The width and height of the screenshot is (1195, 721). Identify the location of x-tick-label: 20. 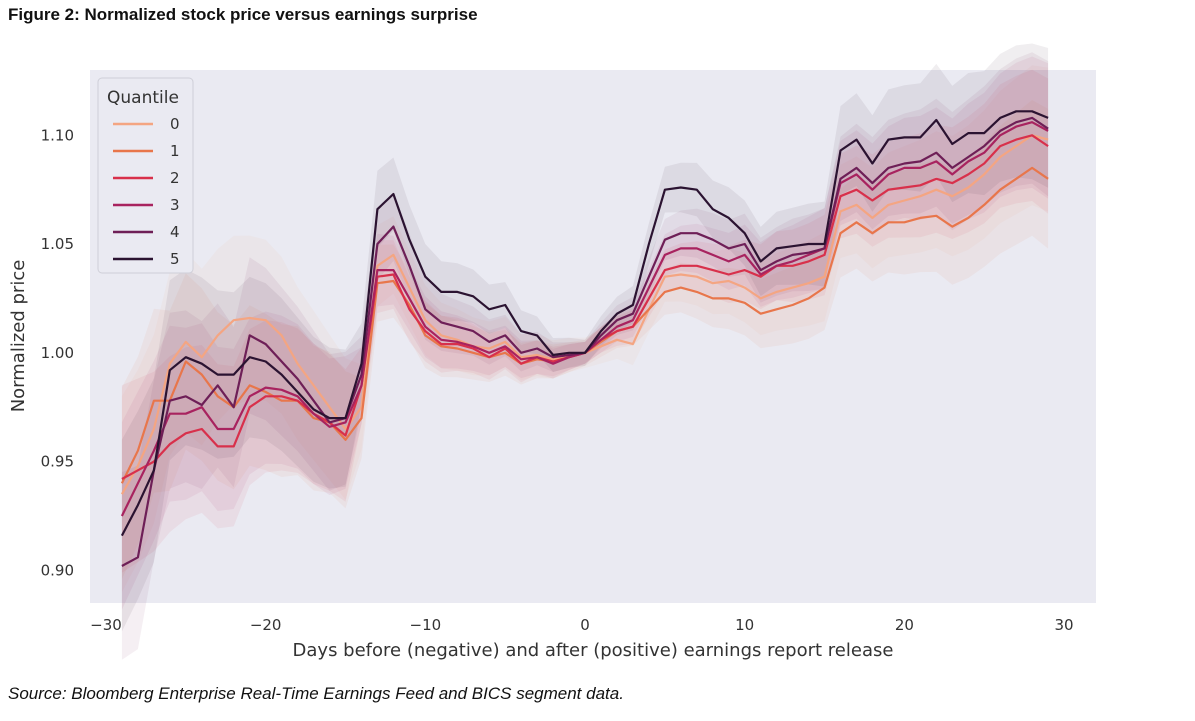
(904, 625).